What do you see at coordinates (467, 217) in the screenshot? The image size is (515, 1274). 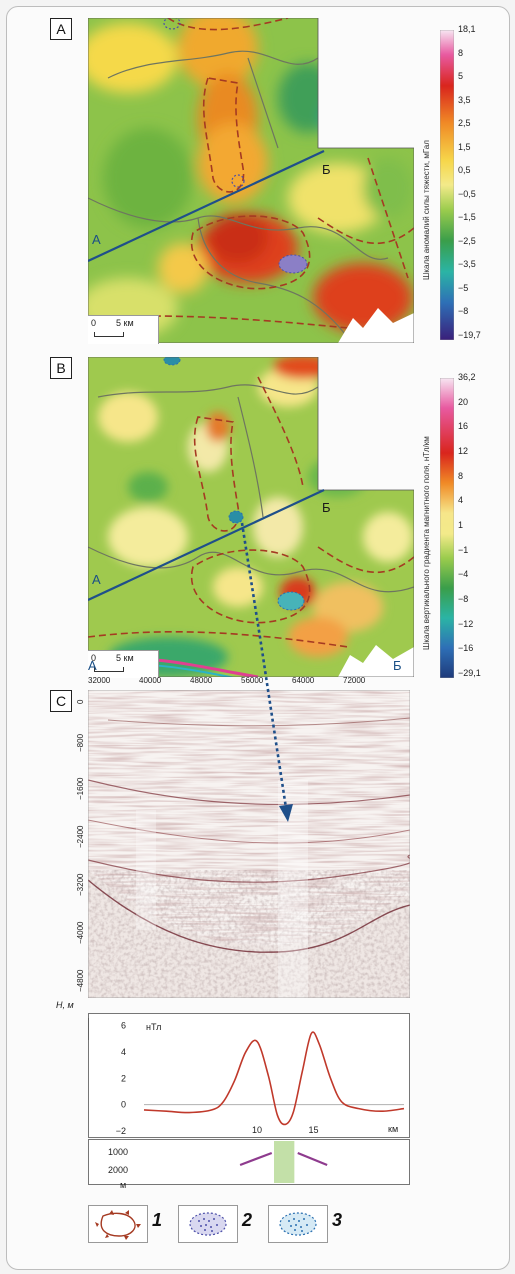 I see `colorbar-tick-label: −1,5` at bounding box center [467, 217].